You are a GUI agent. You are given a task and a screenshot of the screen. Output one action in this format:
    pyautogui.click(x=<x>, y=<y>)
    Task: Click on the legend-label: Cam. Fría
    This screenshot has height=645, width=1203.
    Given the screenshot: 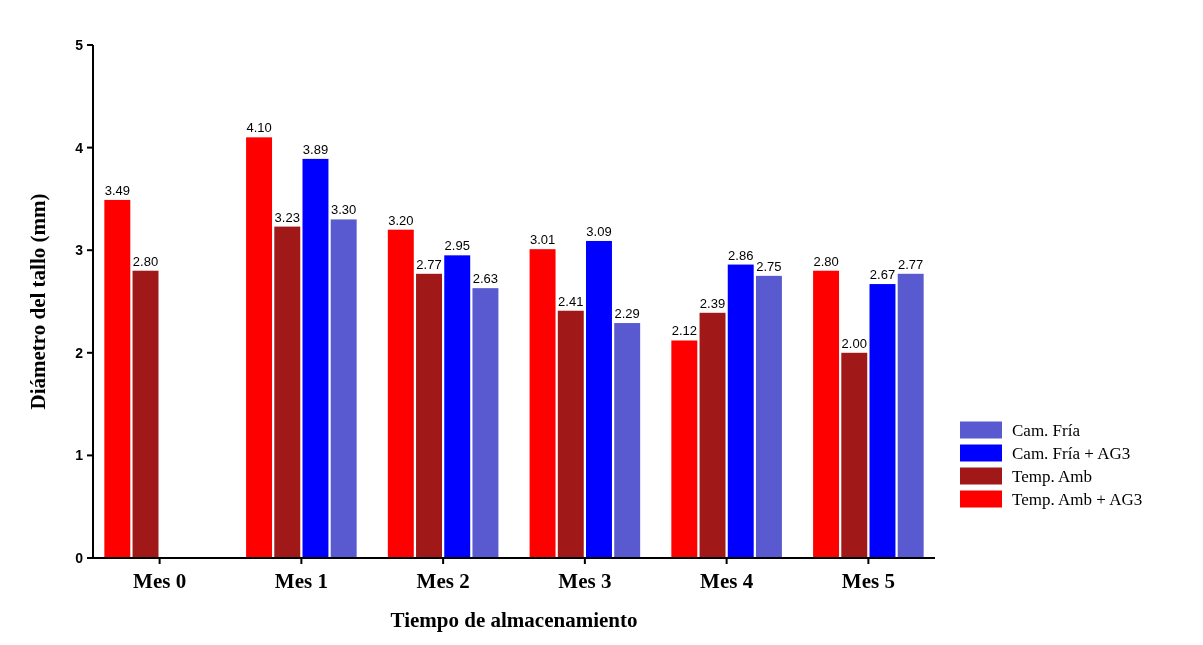 What is the action you would take?
    pyautogui.click(x=1046, y=431)
    